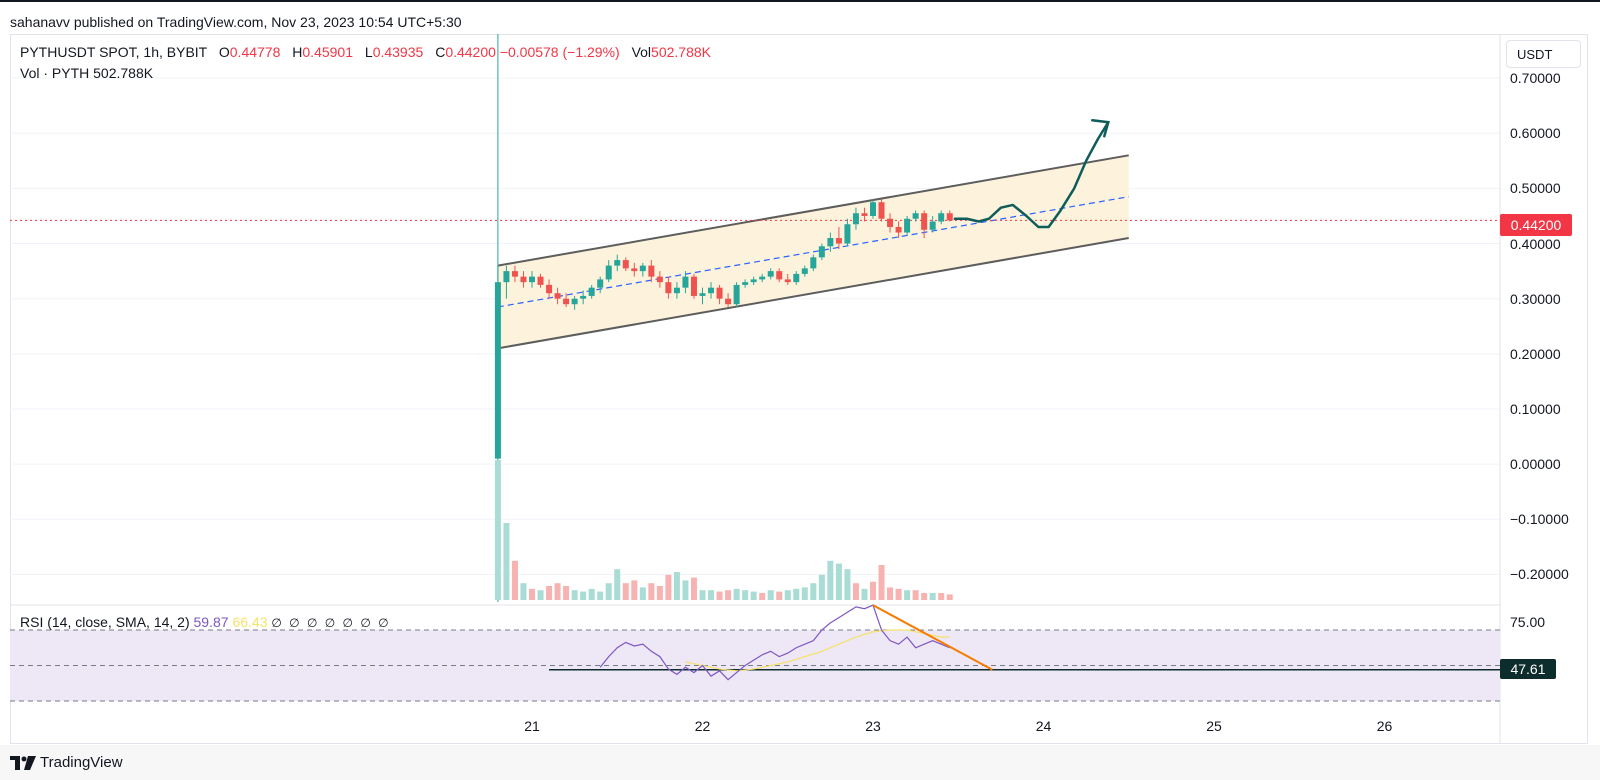 The image size is (1600, 780). What do you see at coordinates (55, 73) in the screenshot?
I see `volume-indicator-label: Vol · PYTH` at bounding box center [55, 73].